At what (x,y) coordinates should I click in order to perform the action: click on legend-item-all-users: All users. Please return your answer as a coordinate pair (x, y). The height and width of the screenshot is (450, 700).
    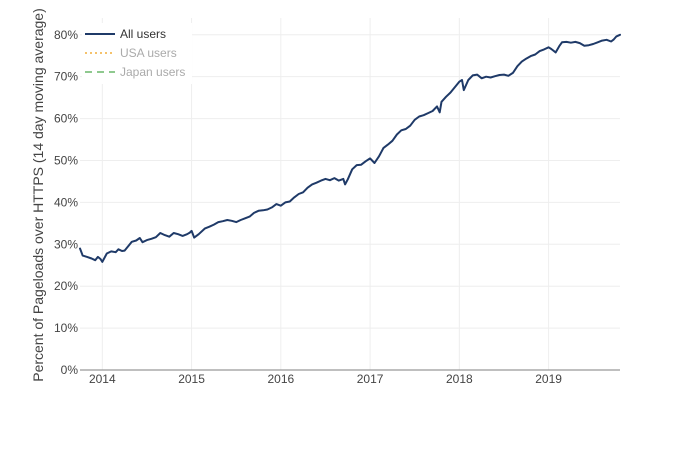
    Looking at the image, I should click on (143, 34).